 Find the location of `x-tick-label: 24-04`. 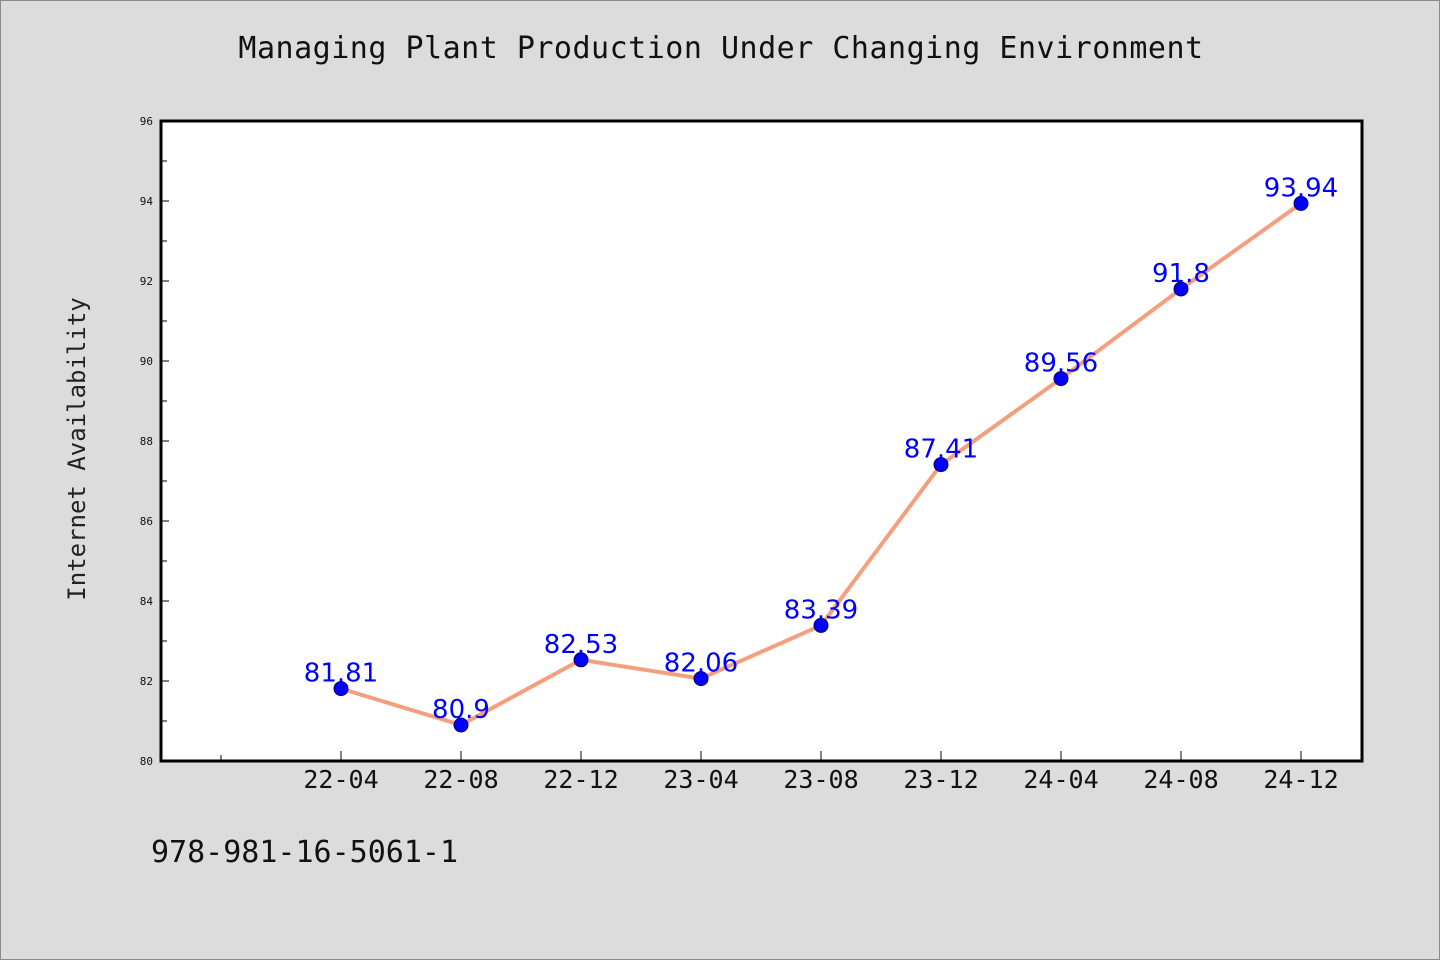

x-tick-label: 24-04 is located at coordinates (1060, 779).